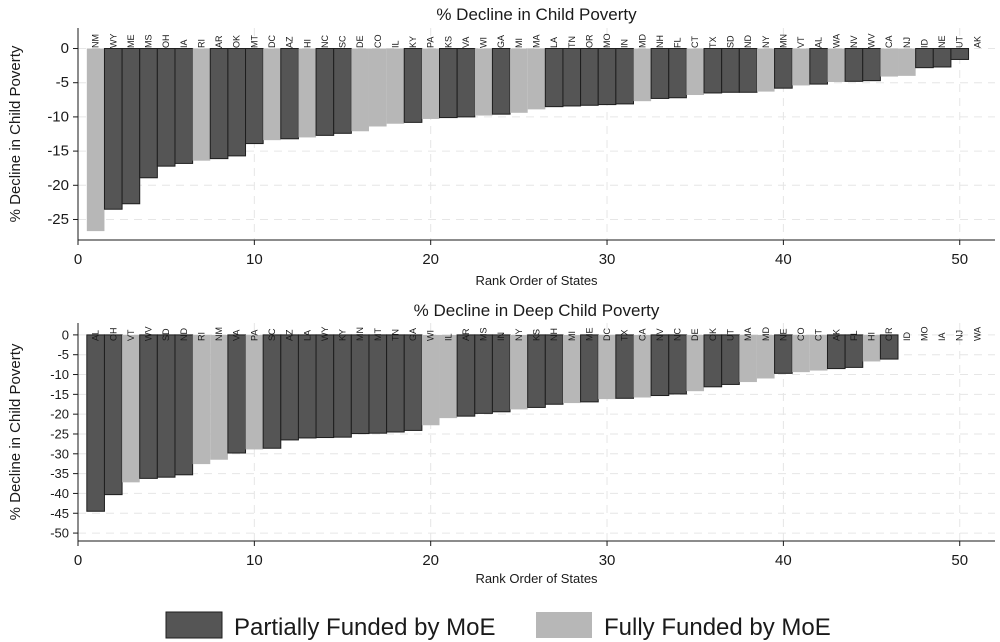 Image resolution: width=1000 pixels, height=642 pixels. I want to click on state-label-nd: ND, so click(748, 41).